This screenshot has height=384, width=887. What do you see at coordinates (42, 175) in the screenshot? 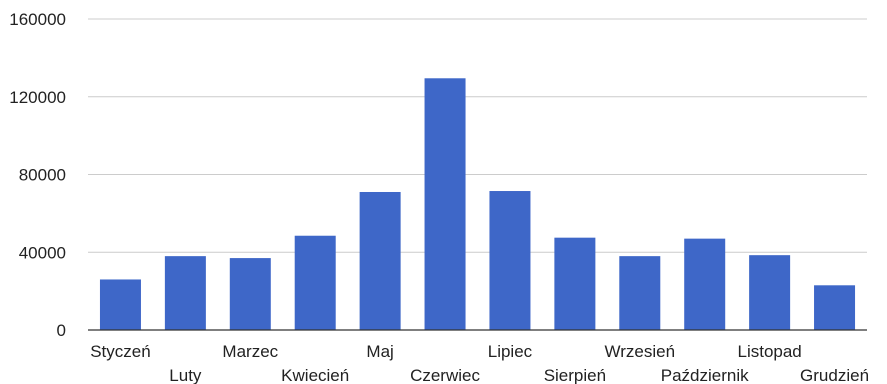
I see `y-tick-label: 80000` at bounding box center [42, 175].